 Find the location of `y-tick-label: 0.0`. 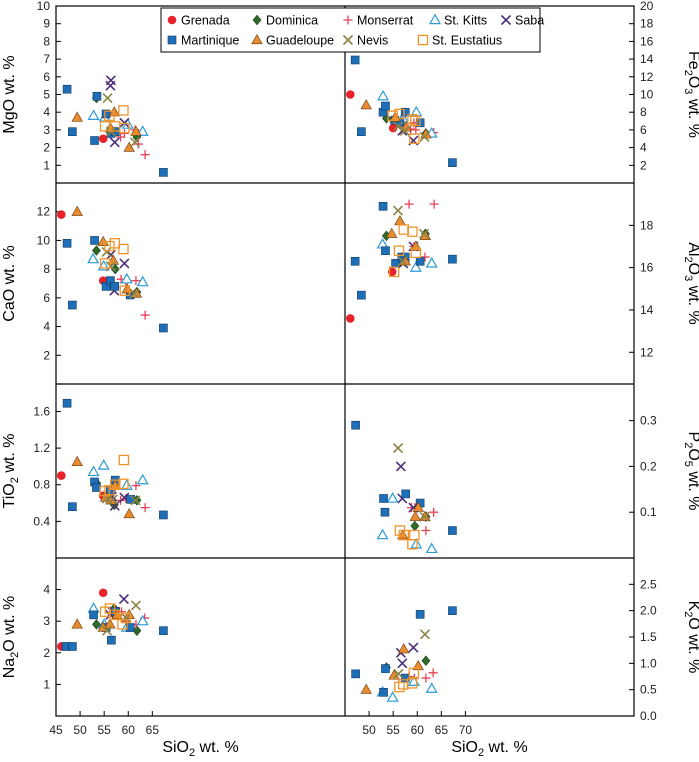

y-tick-label: 0.0 is located at coordinates (648, 716).